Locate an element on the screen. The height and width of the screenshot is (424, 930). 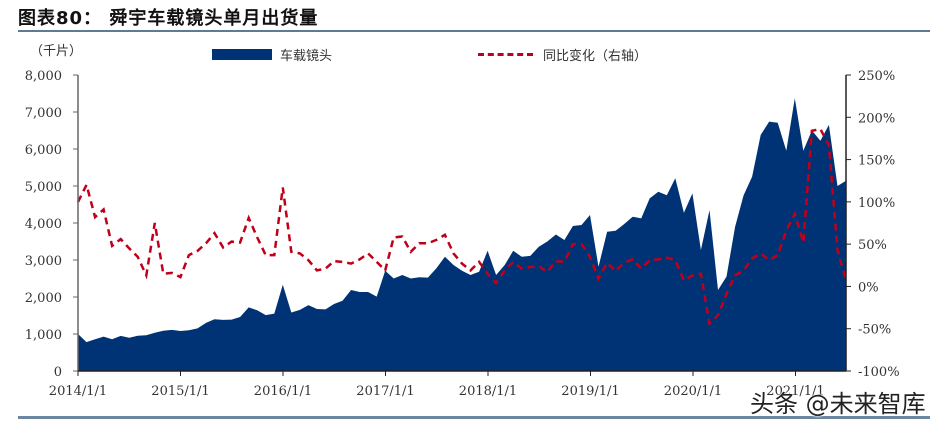
right-tick-label: 250% is located at coordinates (876, 76).